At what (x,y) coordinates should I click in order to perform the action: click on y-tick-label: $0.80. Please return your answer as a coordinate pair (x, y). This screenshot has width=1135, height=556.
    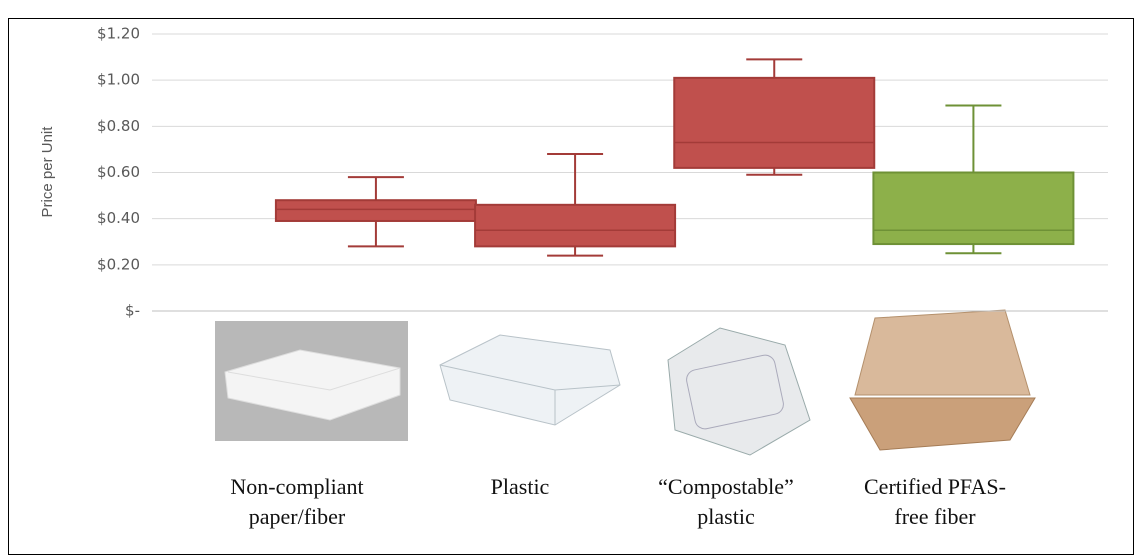
    Looking at the image, I should click on (118, 126).